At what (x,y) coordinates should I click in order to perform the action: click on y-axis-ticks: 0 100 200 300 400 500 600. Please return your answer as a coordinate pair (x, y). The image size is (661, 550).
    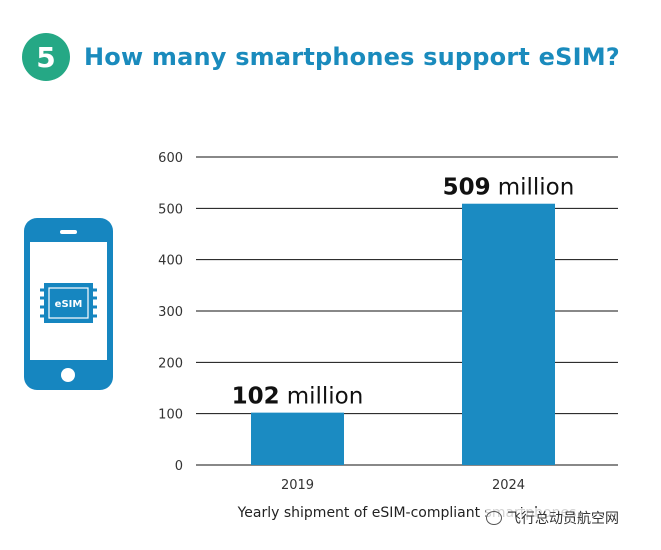
    Looking at the image, I should click on (170, 312).